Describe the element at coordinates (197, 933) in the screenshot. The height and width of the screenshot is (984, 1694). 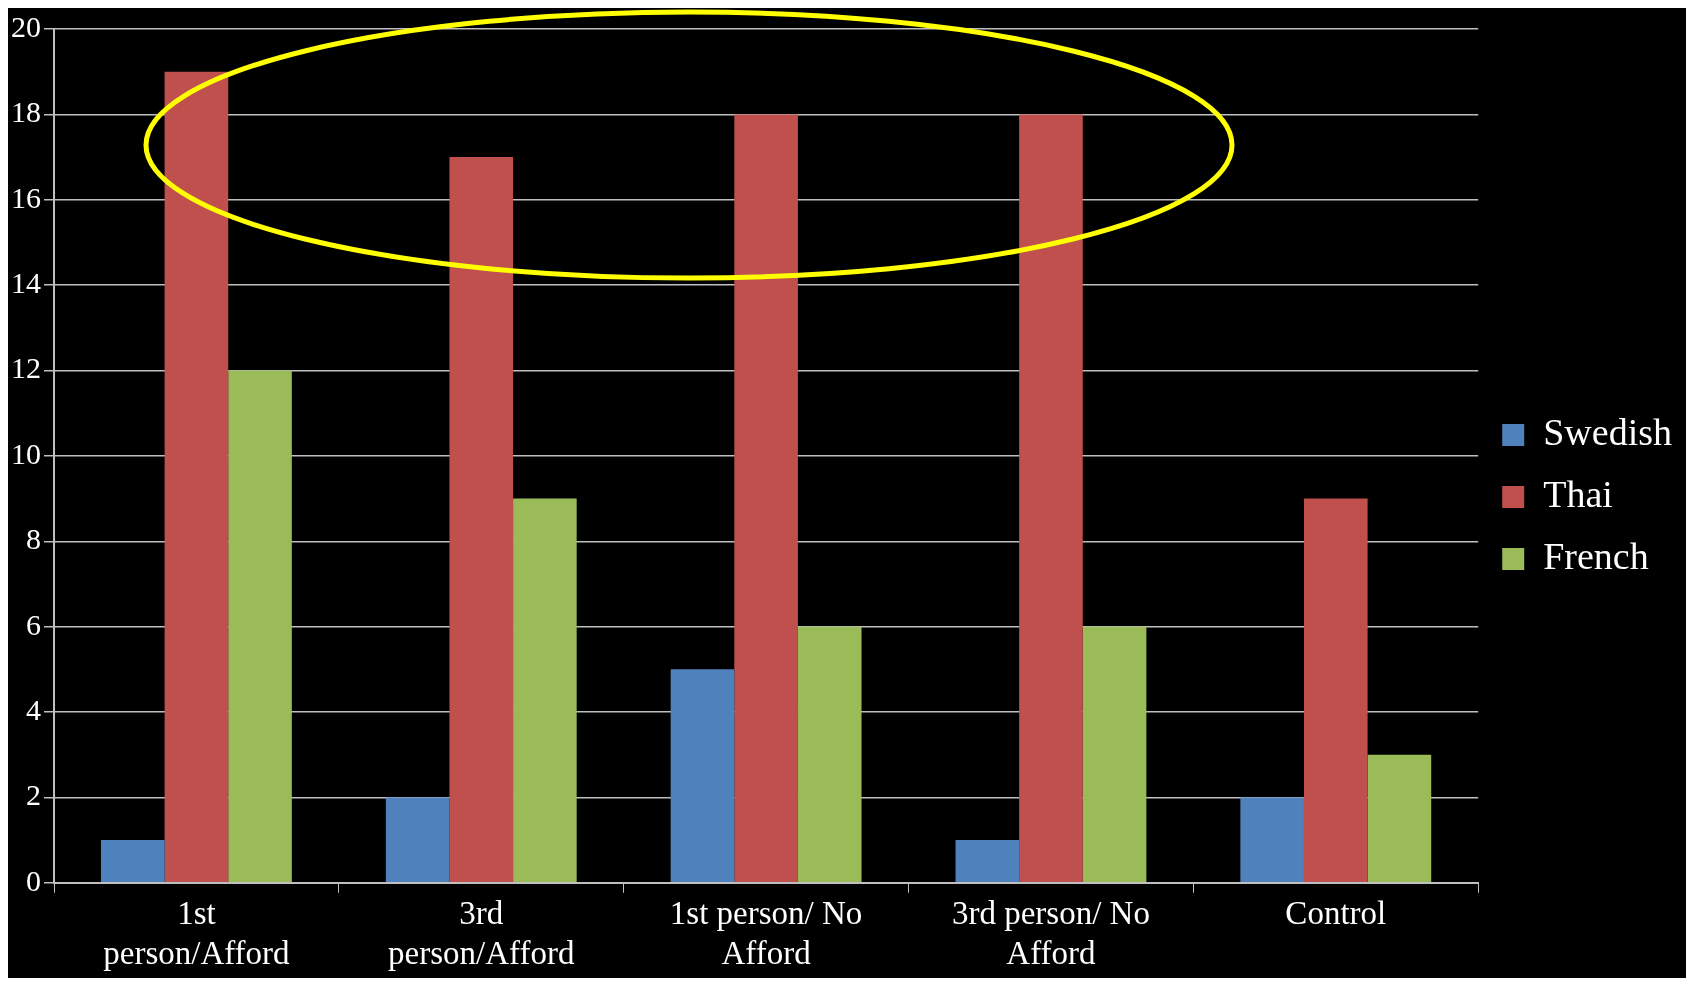
I see `x-tick-label: 1st person/Afford` at that location.